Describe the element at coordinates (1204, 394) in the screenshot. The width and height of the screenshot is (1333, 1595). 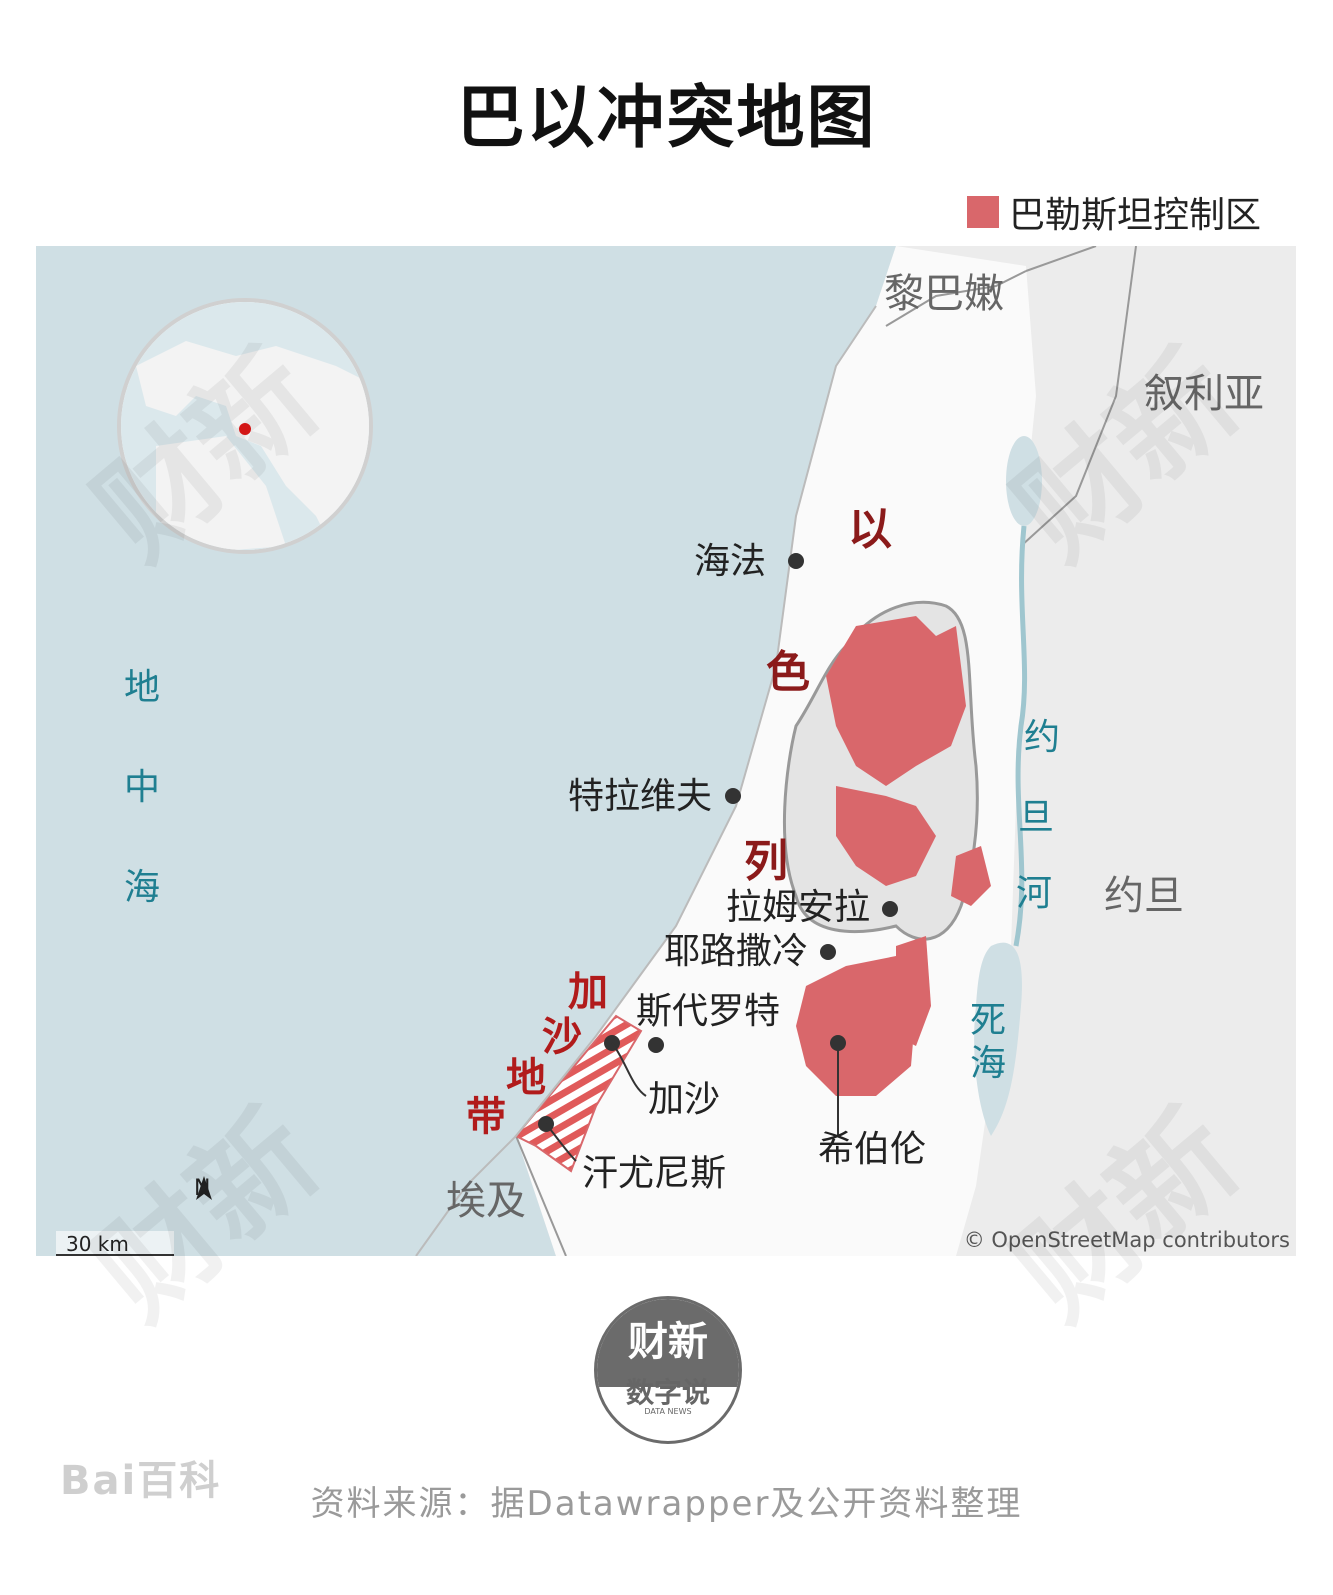
I see `syria-label: 叙利亚` at that location.